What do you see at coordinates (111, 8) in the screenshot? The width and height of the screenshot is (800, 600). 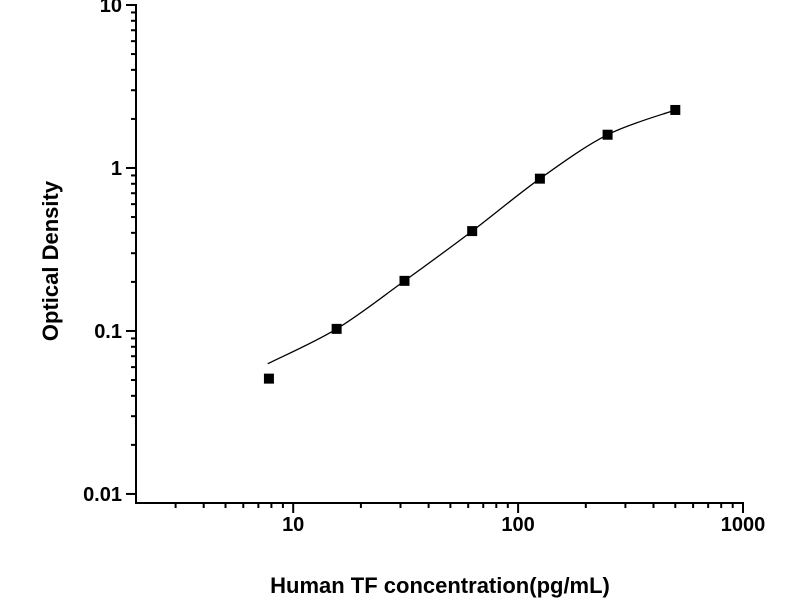 I see `y-tick-label: 10` at bounding box center [111, 8].